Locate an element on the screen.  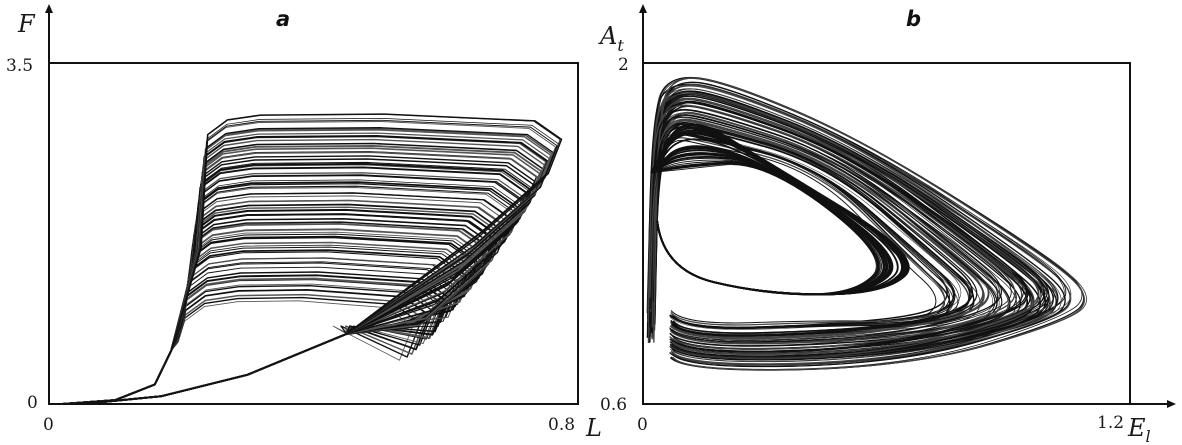
x-axis-label-b: El is located at coordinates (1139, 429).